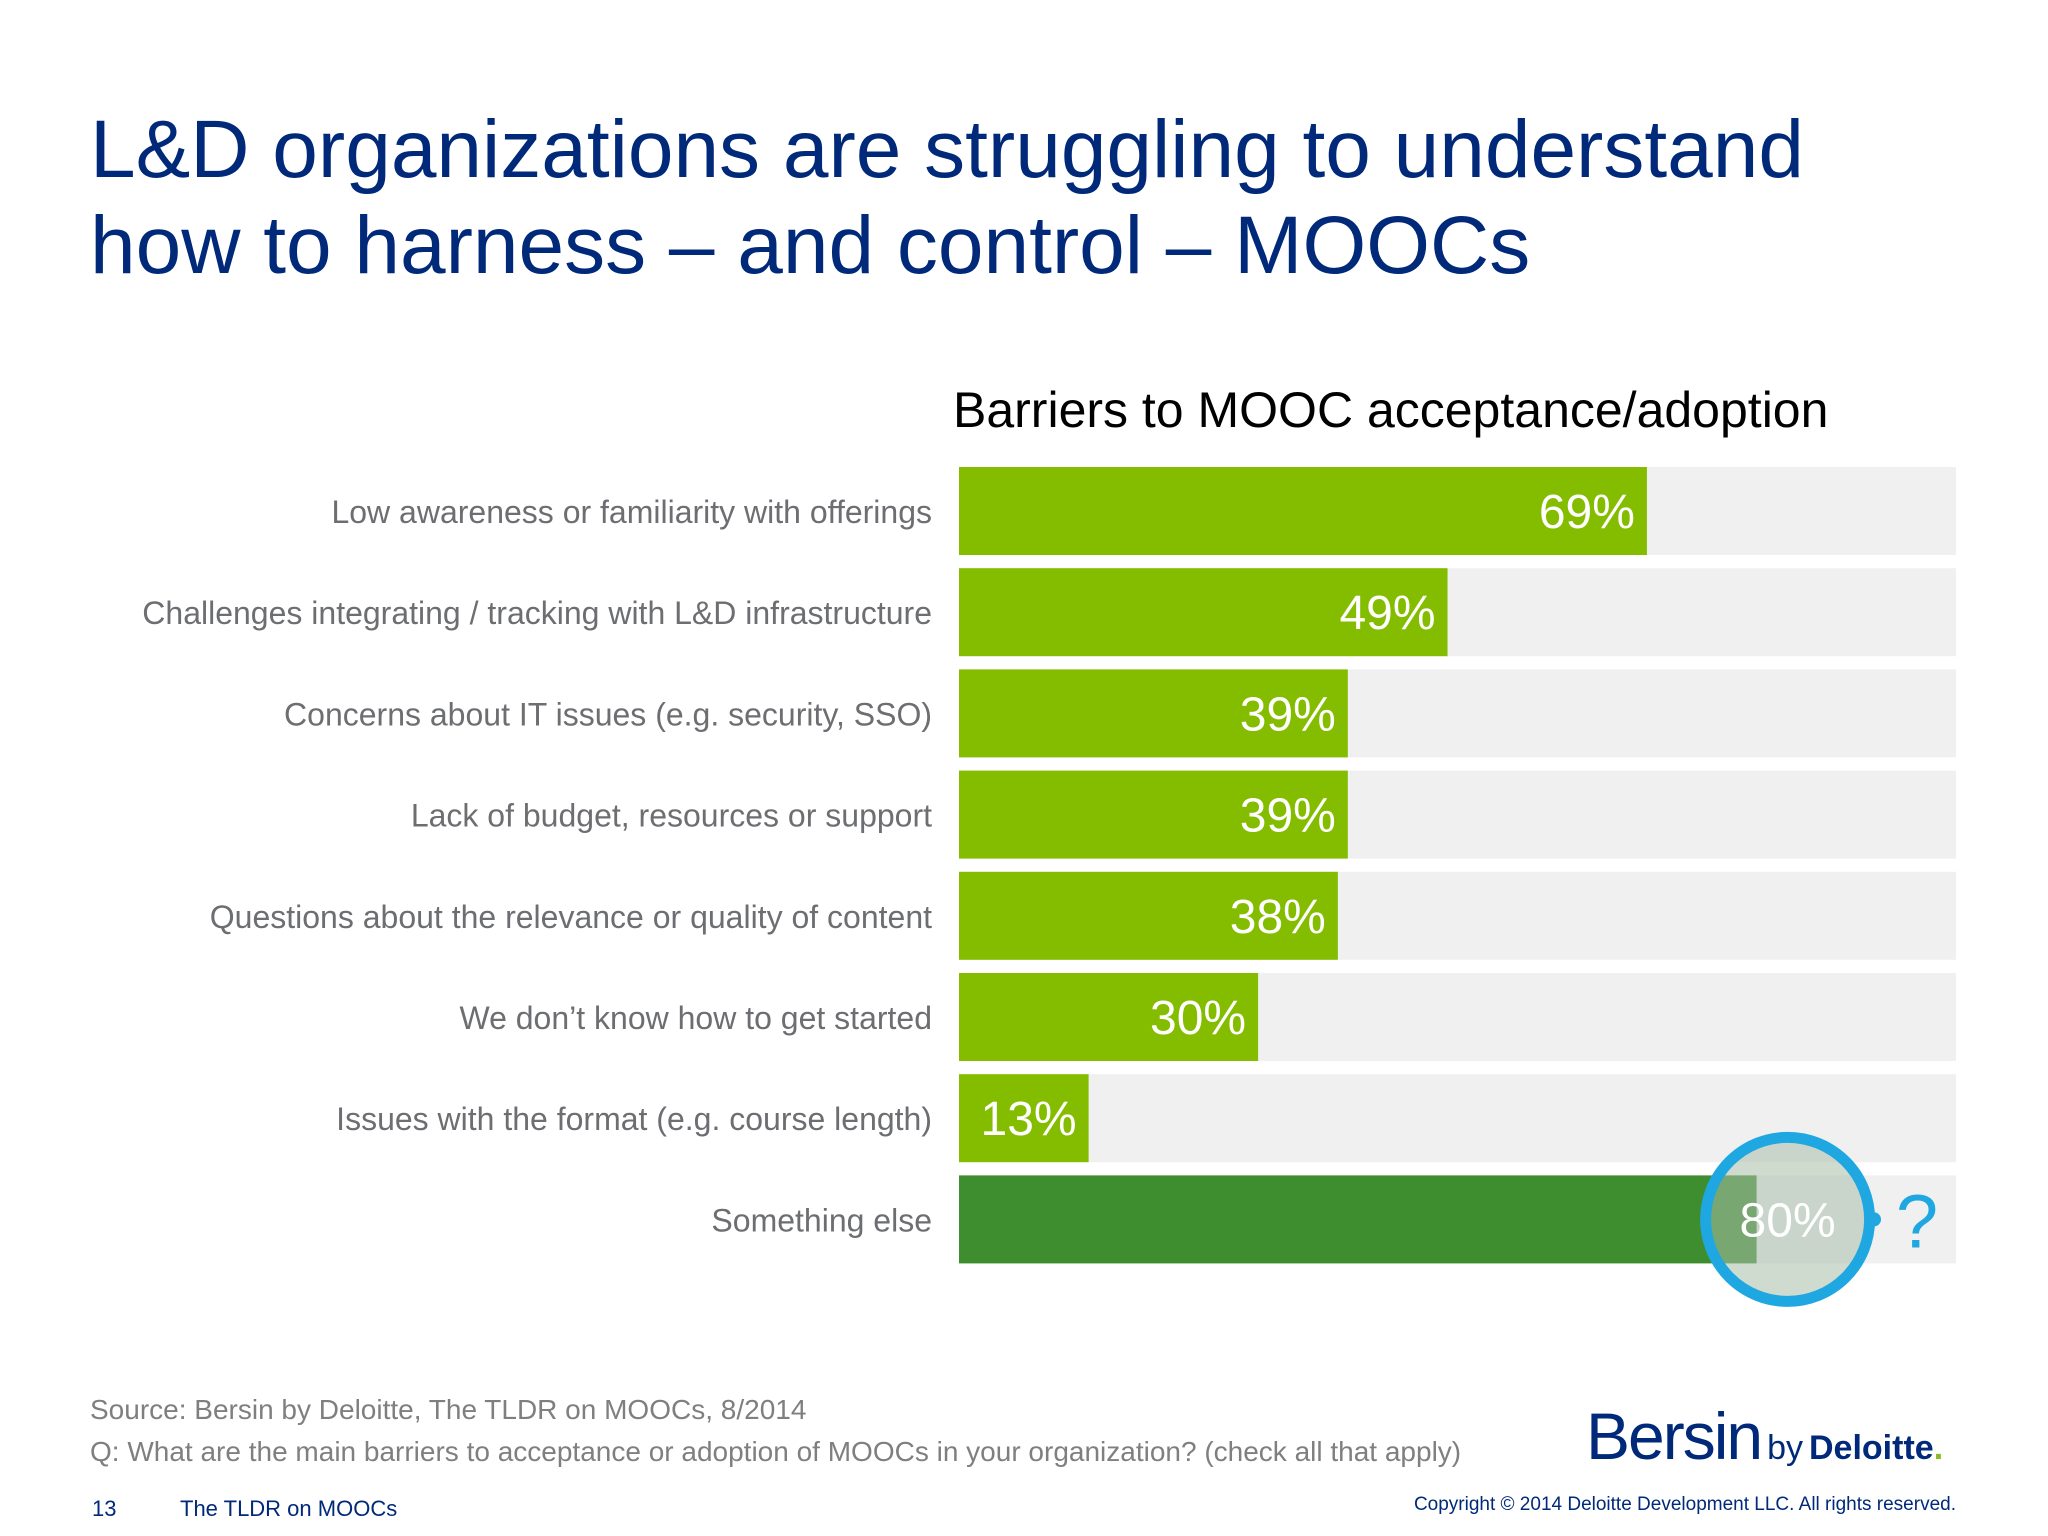 The height and width of the screenshot is (1536, 2048). I want to click on highlight-circle-fill, so click(1787, 1219).